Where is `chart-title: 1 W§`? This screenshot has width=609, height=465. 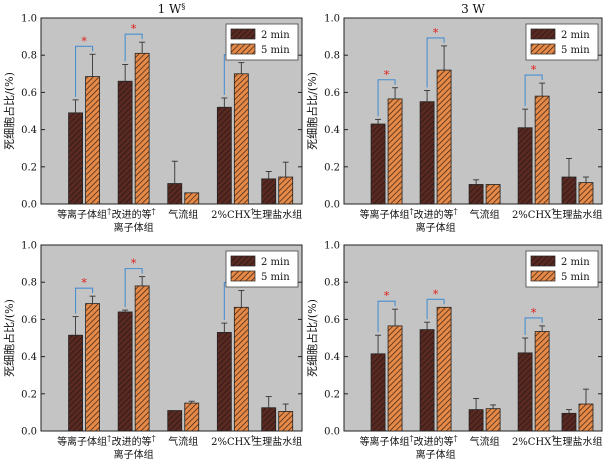 chart-title: 1 W§ is located at coordinates (172, 9).